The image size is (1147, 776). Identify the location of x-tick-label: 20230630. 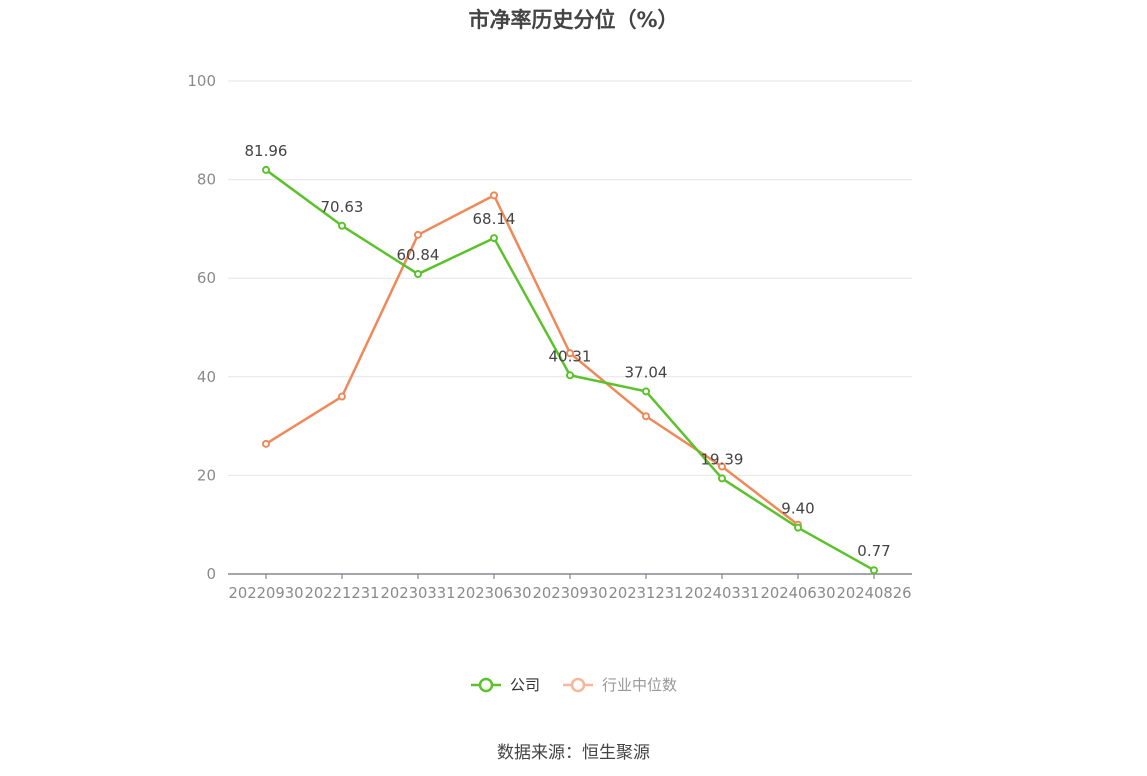
(494, 593).